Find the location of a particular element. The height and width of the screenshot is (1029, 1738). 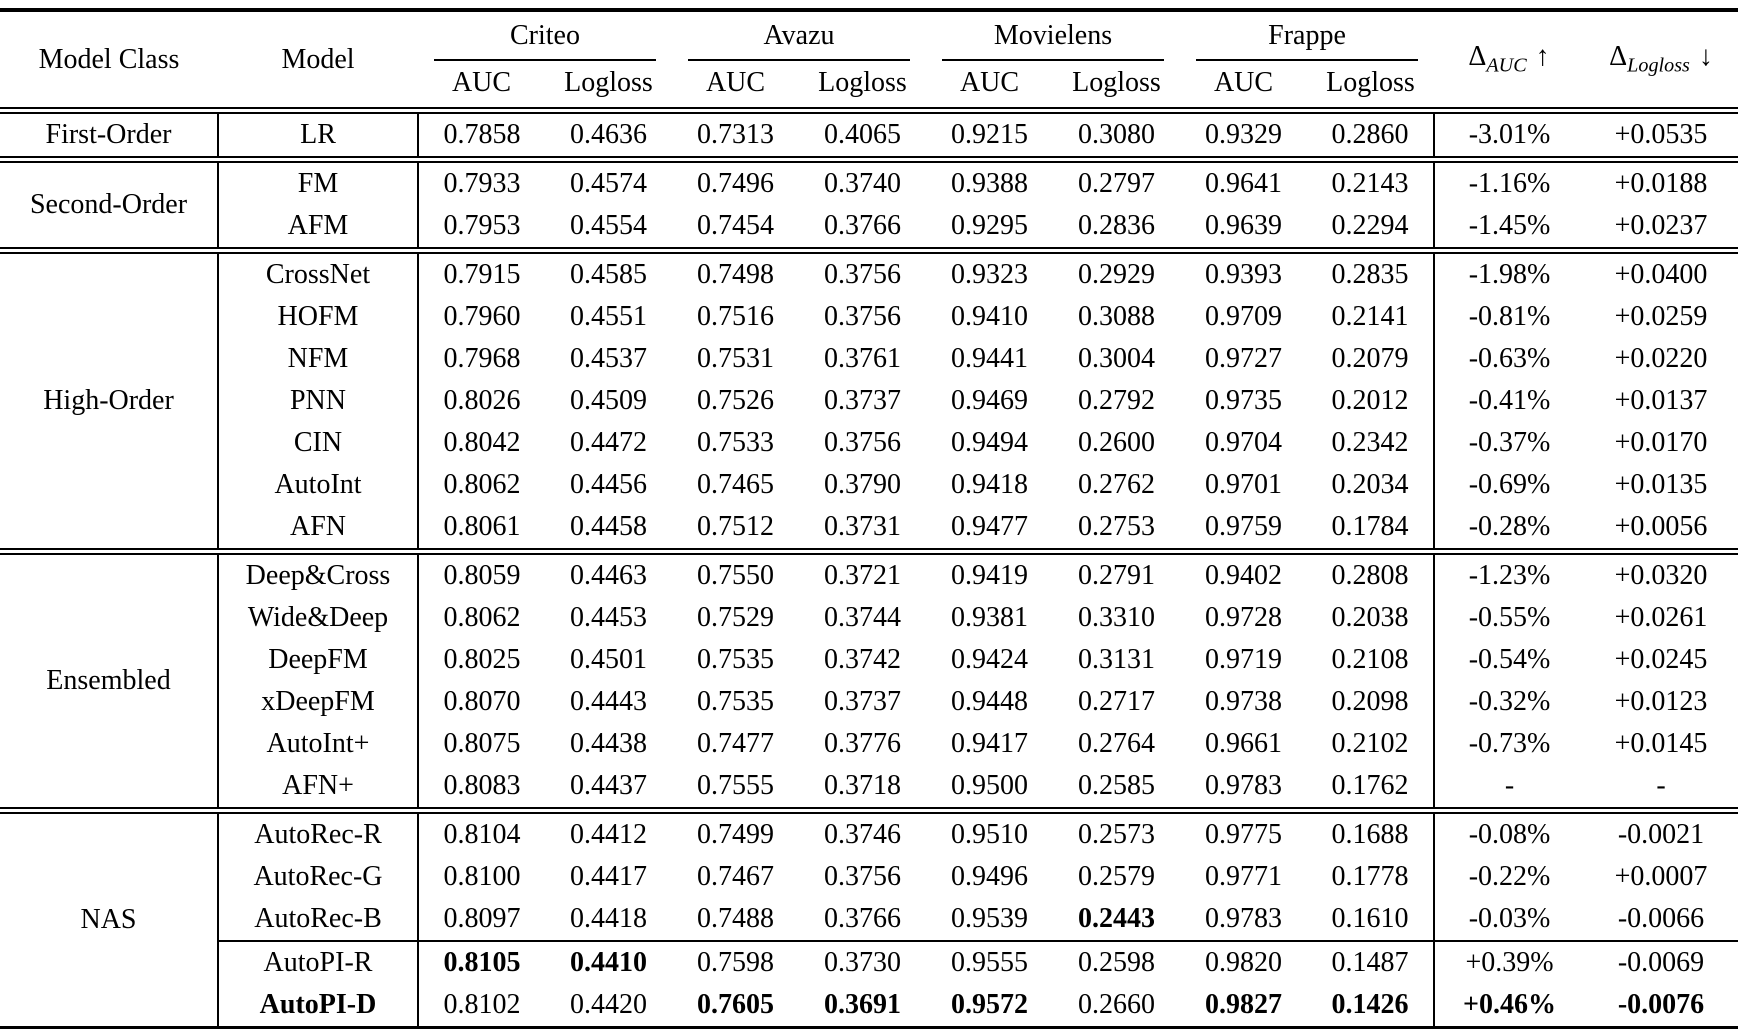

delta-value-cell: +0.0237 is located at coordinates (1661, 225).